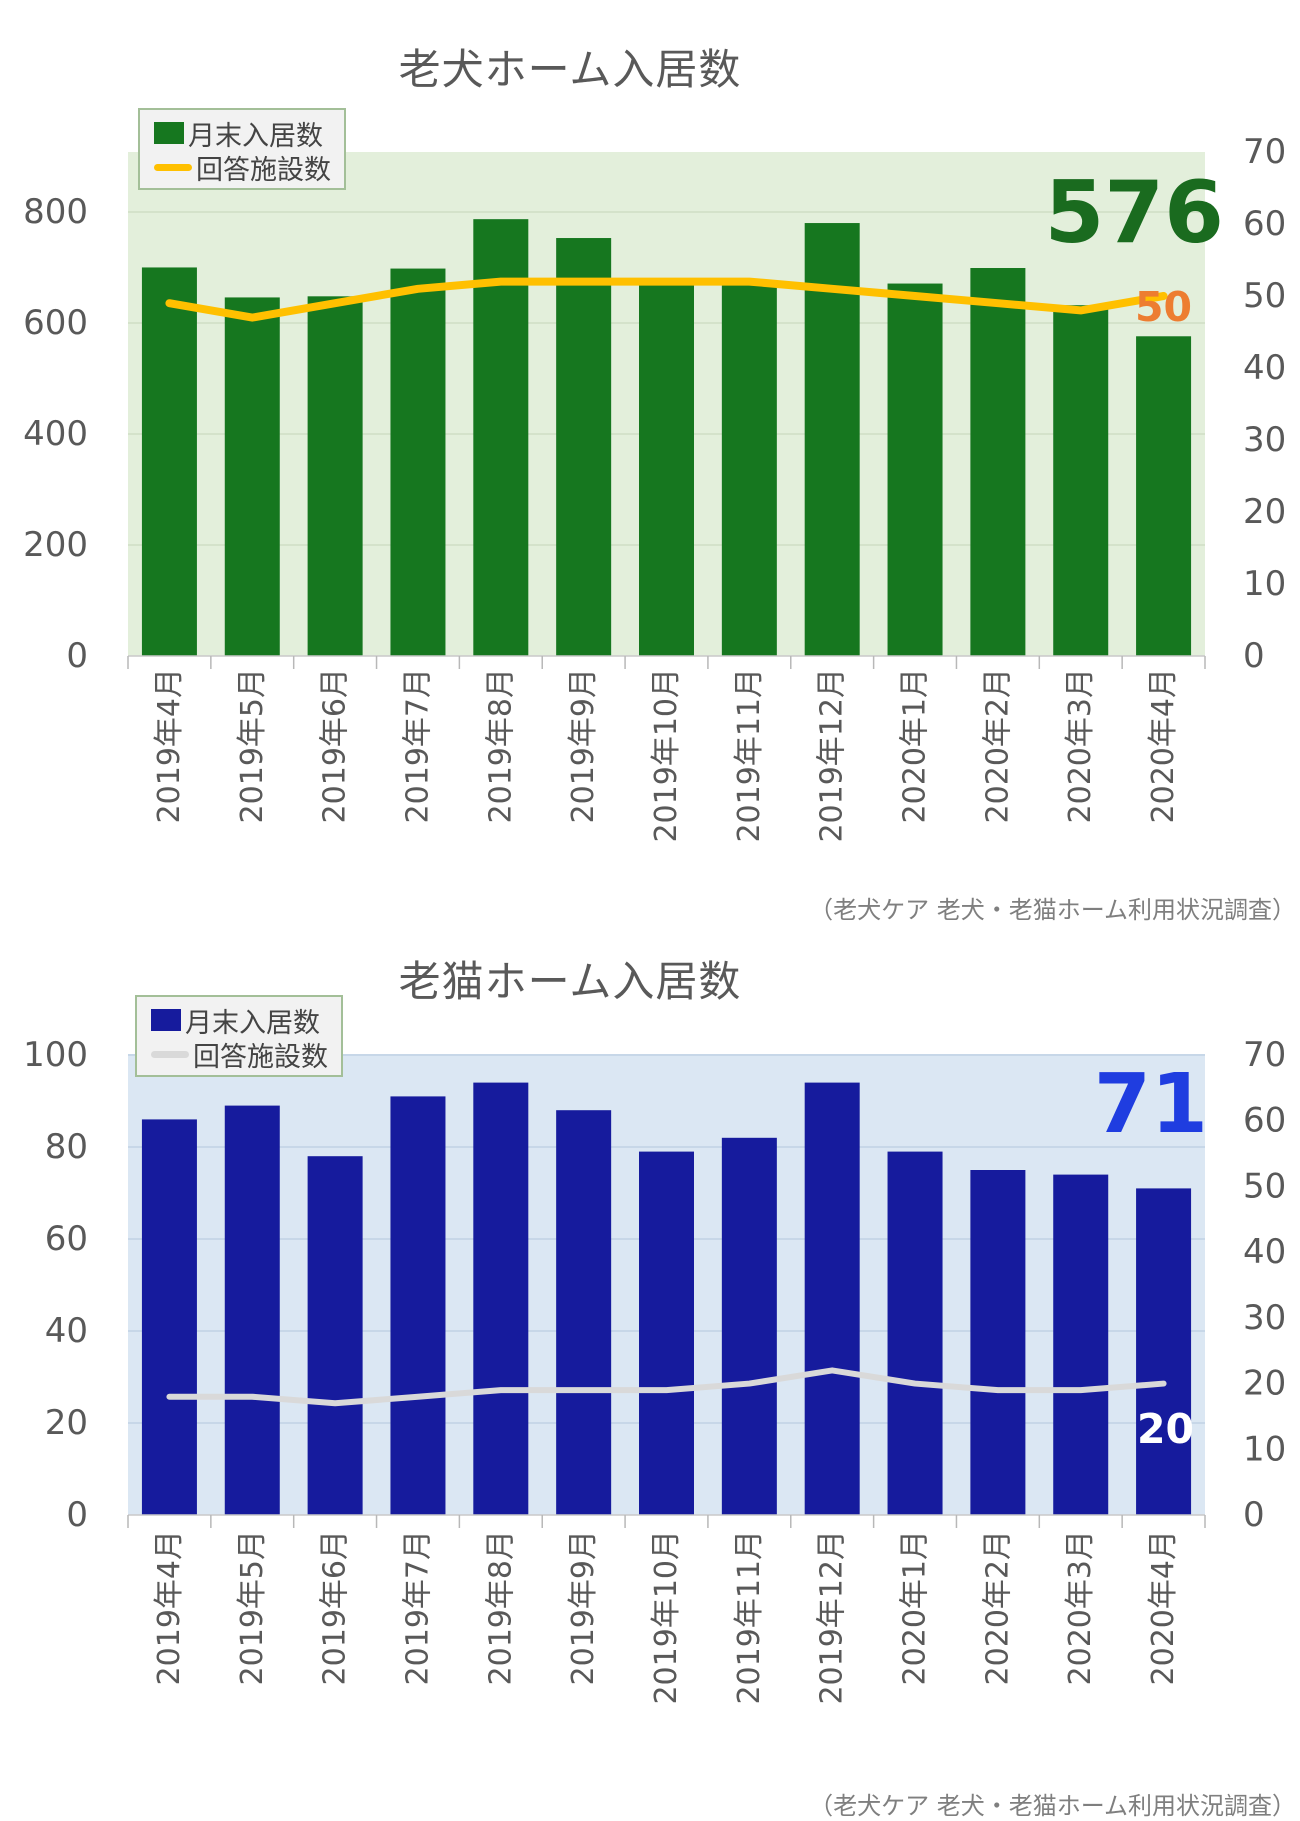 Image resolution: width=1300 pixels, height=1821 pixels. I want to click on dog-last-bar-value: 576, so click(1134, 213).